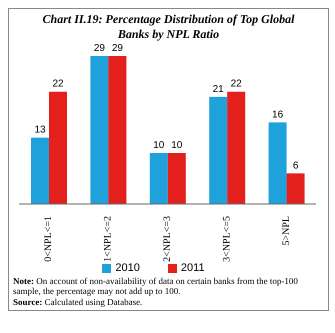  Describe the element at coordinates (218, 89) in the screenshot. I see `data-label: 21` at that location.